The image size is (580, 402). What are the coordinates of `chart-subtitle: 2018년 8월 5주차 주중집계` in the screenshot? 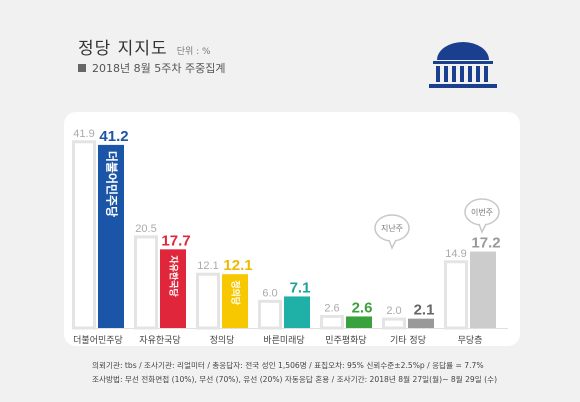 It's located at (151, 68).